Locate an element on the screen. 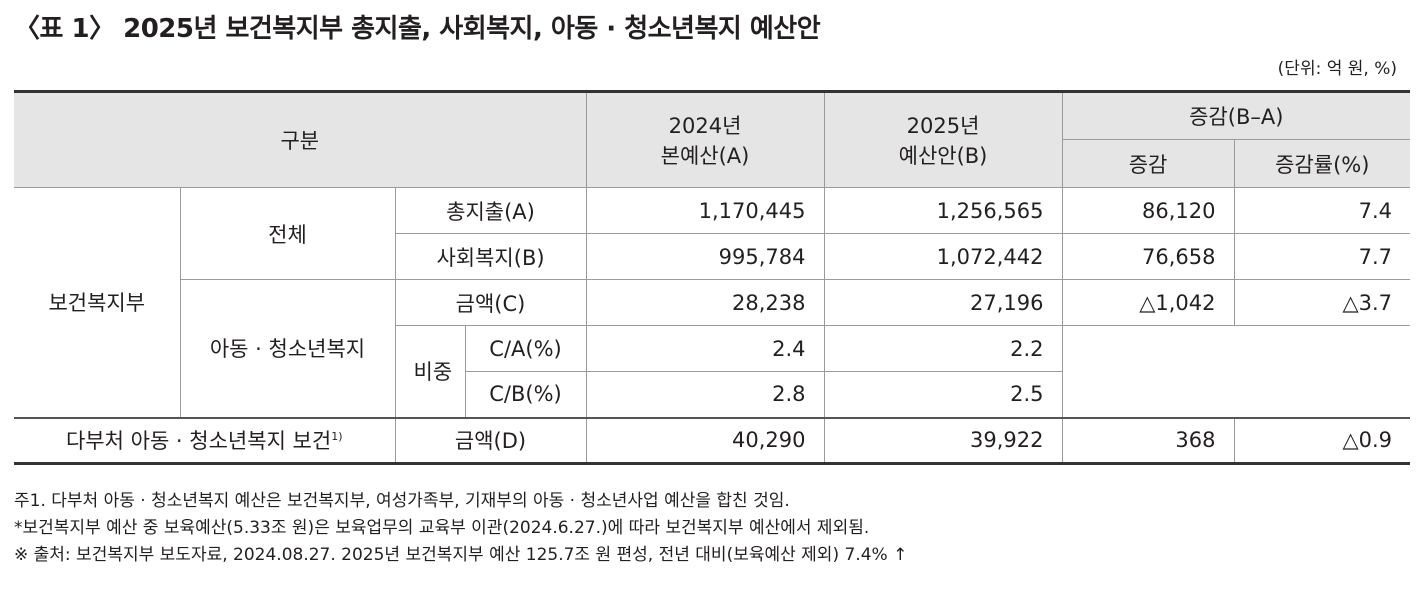  group-child-youth: 아동 · 청소년복지 is located at coordinates (288, 348).